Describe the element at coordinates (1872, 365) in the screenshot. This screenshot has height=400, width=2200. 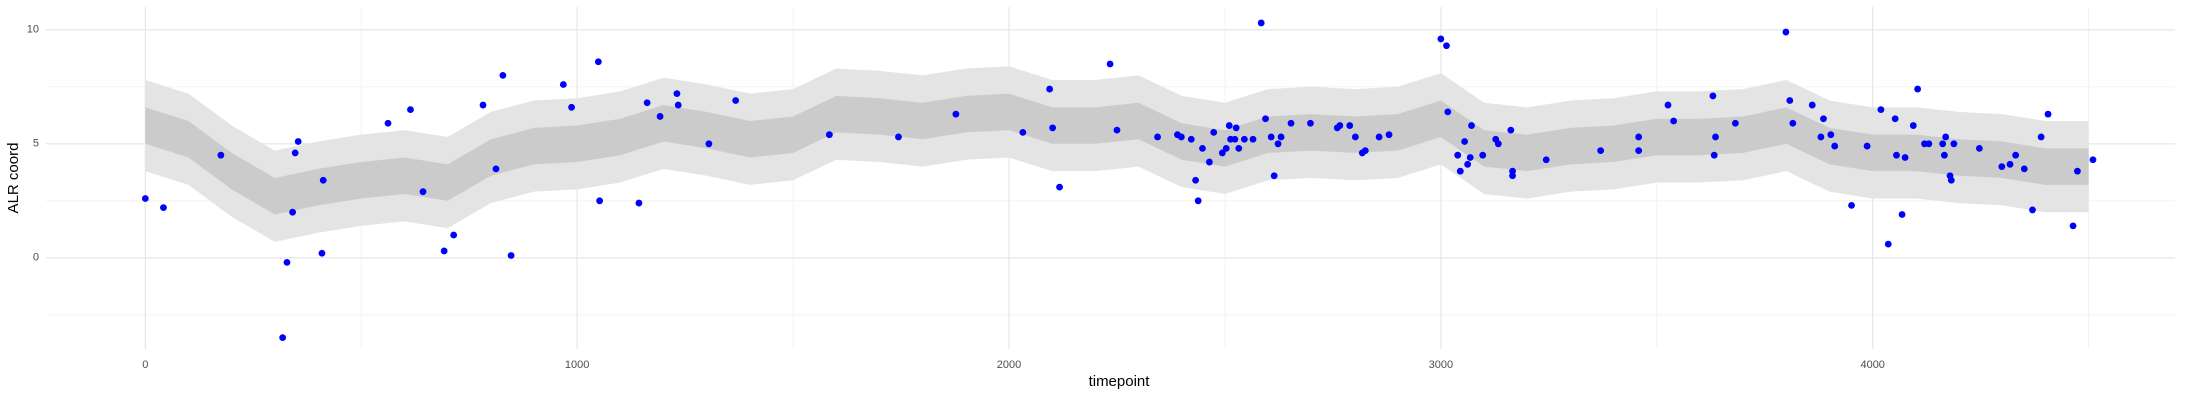
I see `x-tick-label: 4000` at that location.